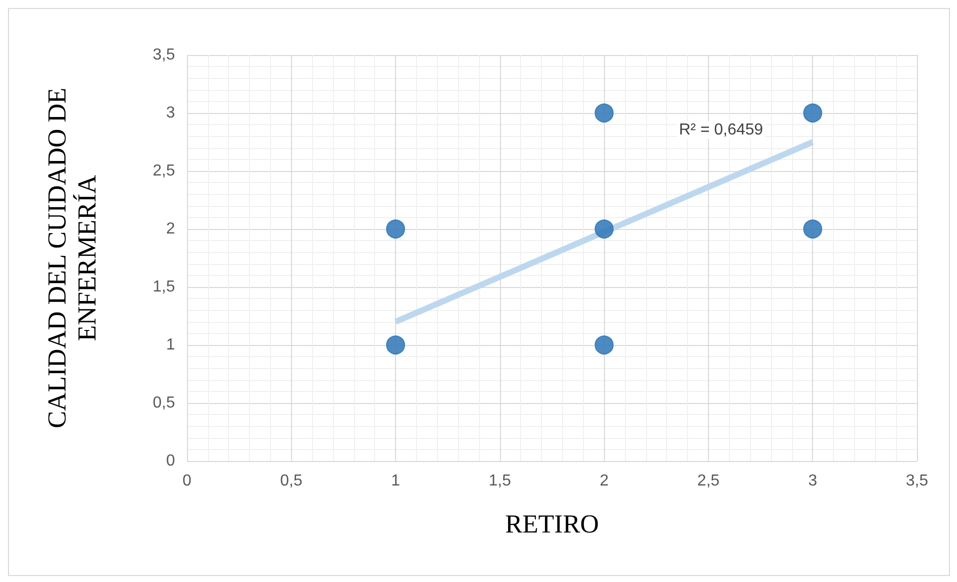 The height and width of the screenshot is (582, 957). I want to click on x-tick-label: 3, so click(813, 481).